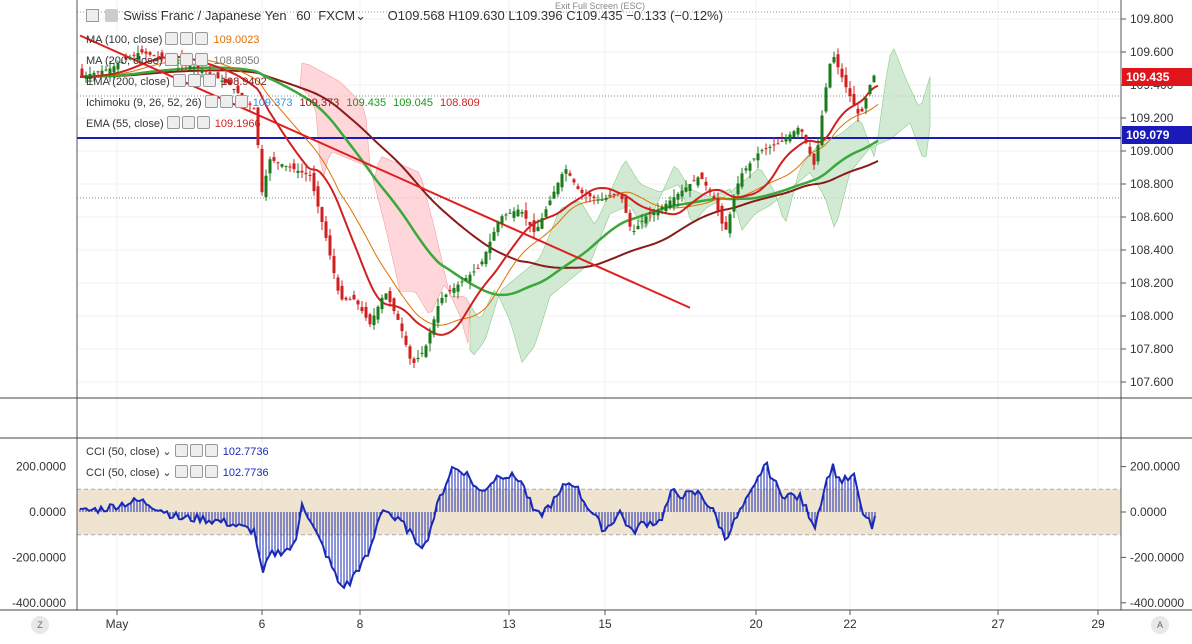  I want to click on time-tick-label: May, so click(117, 624).